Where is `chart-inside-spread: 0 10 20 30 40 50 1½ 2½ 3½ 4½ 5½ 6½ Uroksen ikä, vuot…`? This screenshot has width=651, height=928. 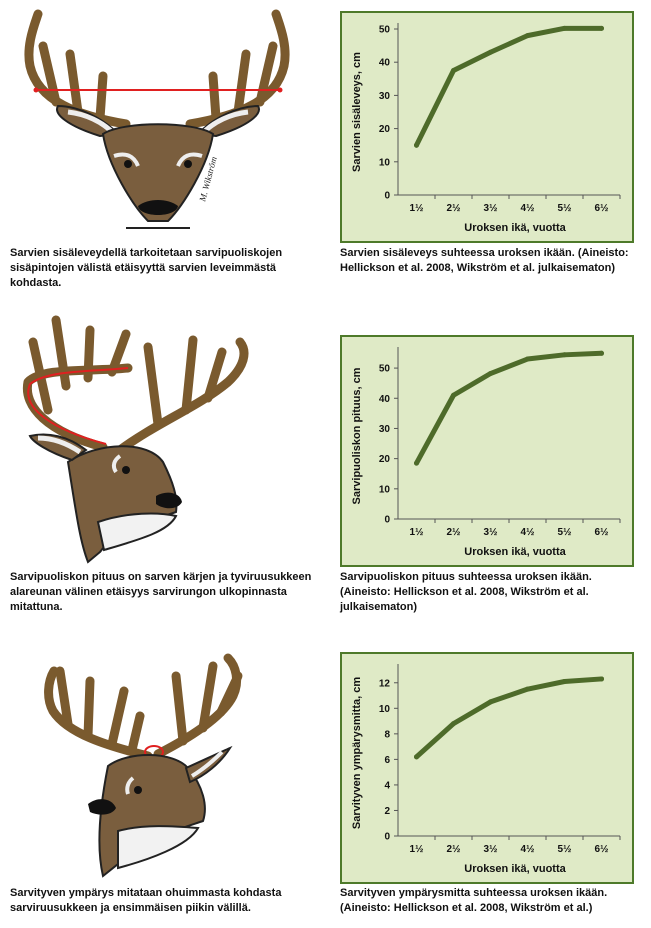 chart-inside-spread: 0 10 20 30 40 50 1½ 2½ 3½ 4½ 5½ 6½ Uroksen ikä, vuot… is located at coordinates (487, 127).